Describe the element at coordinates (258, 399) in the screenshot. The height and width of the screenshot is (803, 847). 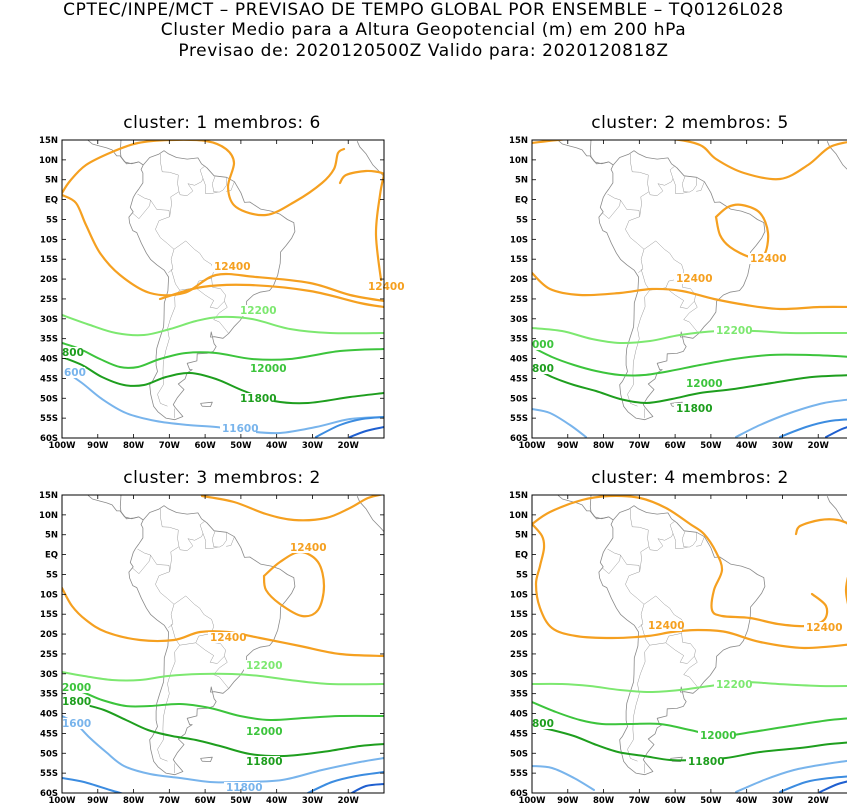
I see `contour-label: 11800` at that location.